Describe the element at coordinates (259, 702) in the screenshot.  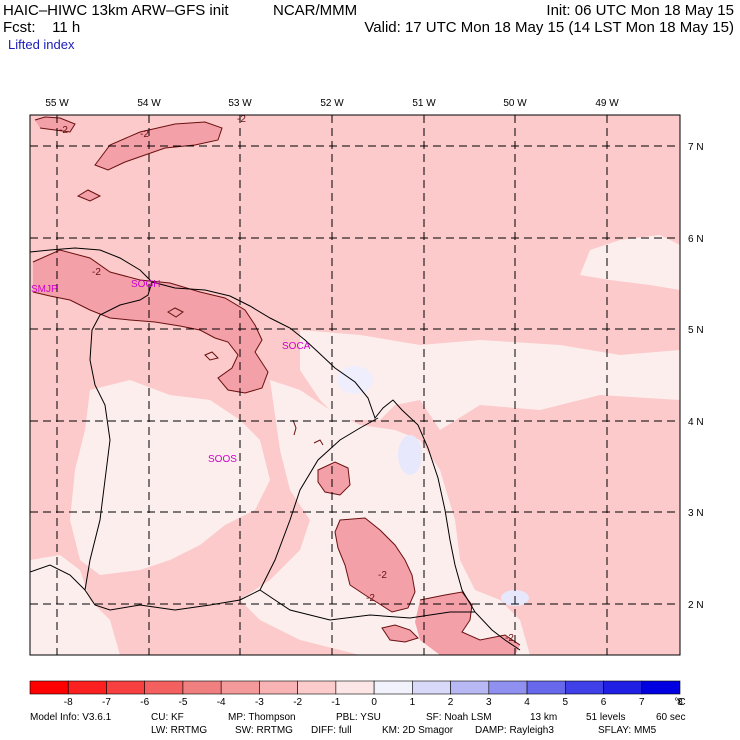
I see `colorbar-label: -3` at that location.